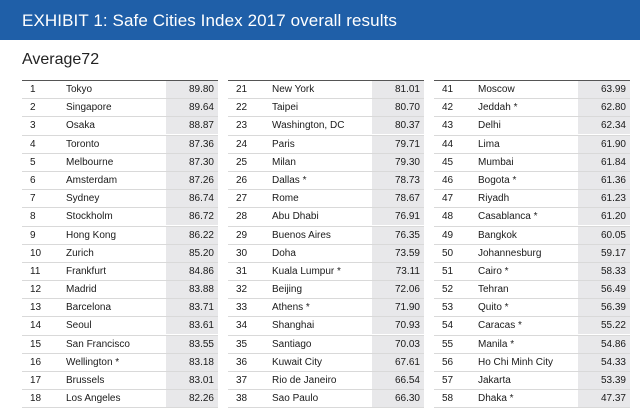  Describe the element at coordinates (326, 253) in the screenshot. I see `table-row: 30 Doha 73.59` at that location.